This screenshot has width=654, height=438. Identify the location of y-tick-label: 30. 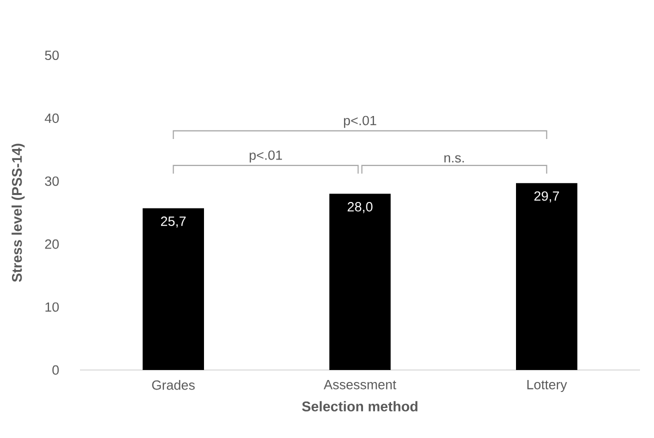
(51, 181).